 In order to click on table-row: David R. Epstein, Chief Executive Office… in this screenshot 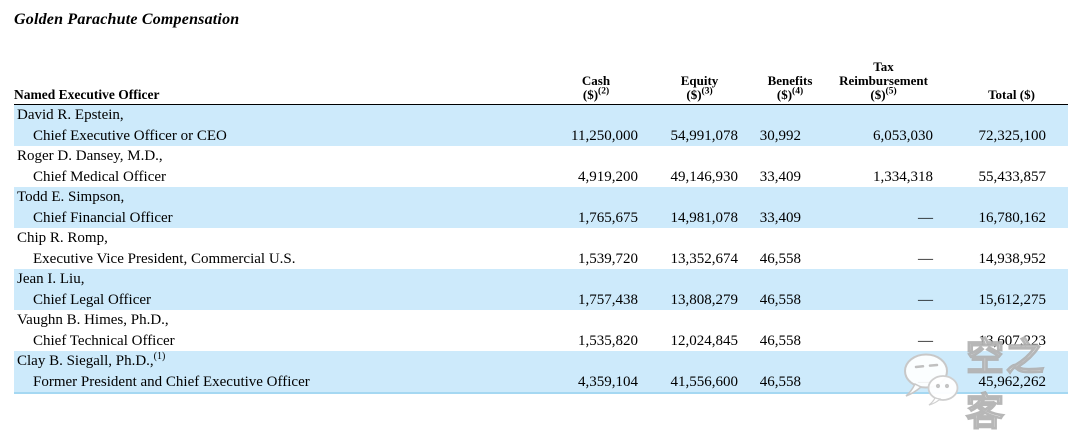, I will do `click(541, 125)`.